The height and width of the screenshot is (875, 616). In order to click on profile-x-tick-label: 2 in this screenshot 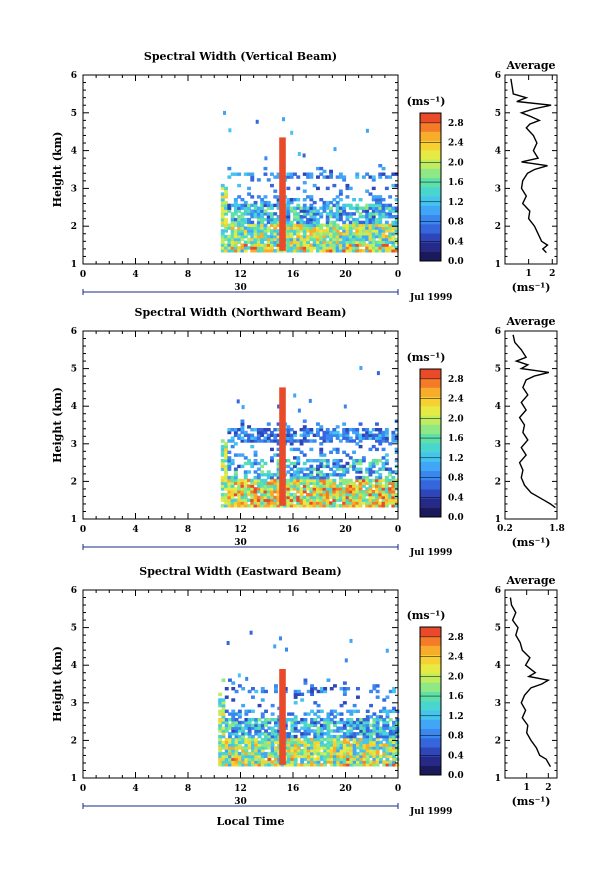, I will do `click(552, 274)`.